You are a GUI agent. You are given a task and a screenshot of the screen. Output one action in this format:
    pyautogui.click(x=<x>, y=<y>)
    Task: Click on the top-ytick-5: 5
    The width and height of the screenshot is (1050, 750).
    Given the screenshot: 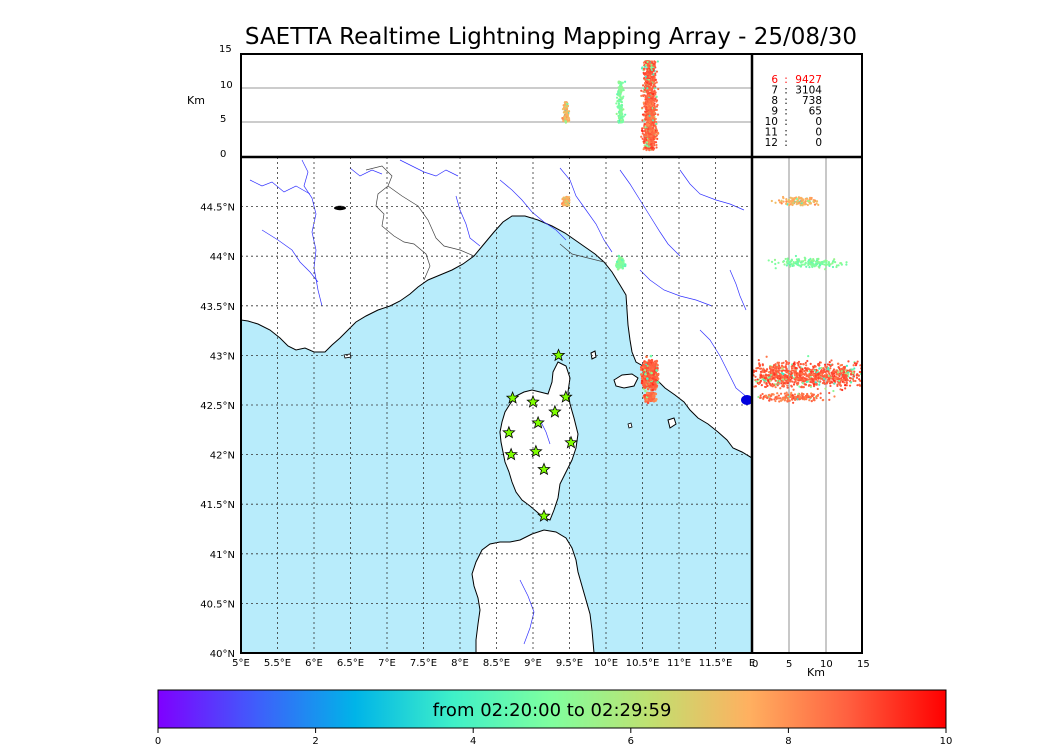 What is the action you would take?
    pyautogui.click(x=223, y=119)
    